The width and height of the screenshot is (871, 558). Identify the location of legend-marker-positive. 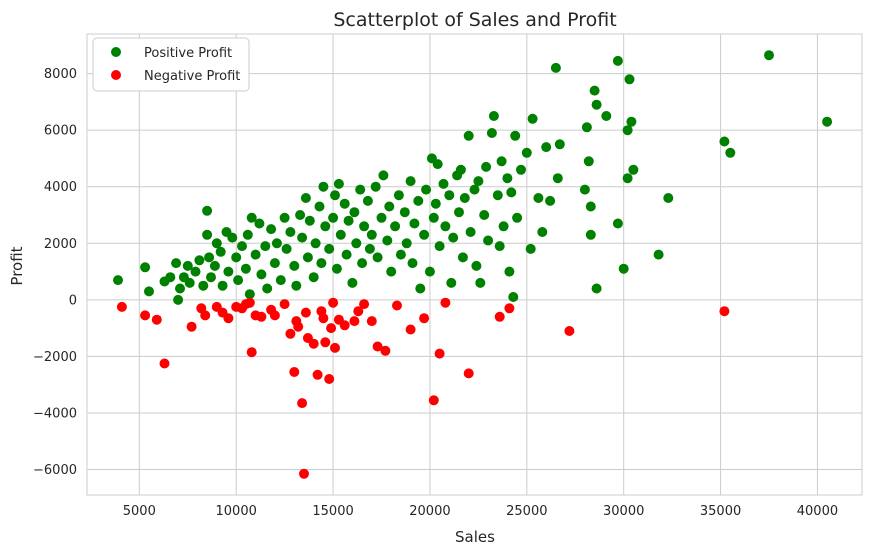
(116, 52).